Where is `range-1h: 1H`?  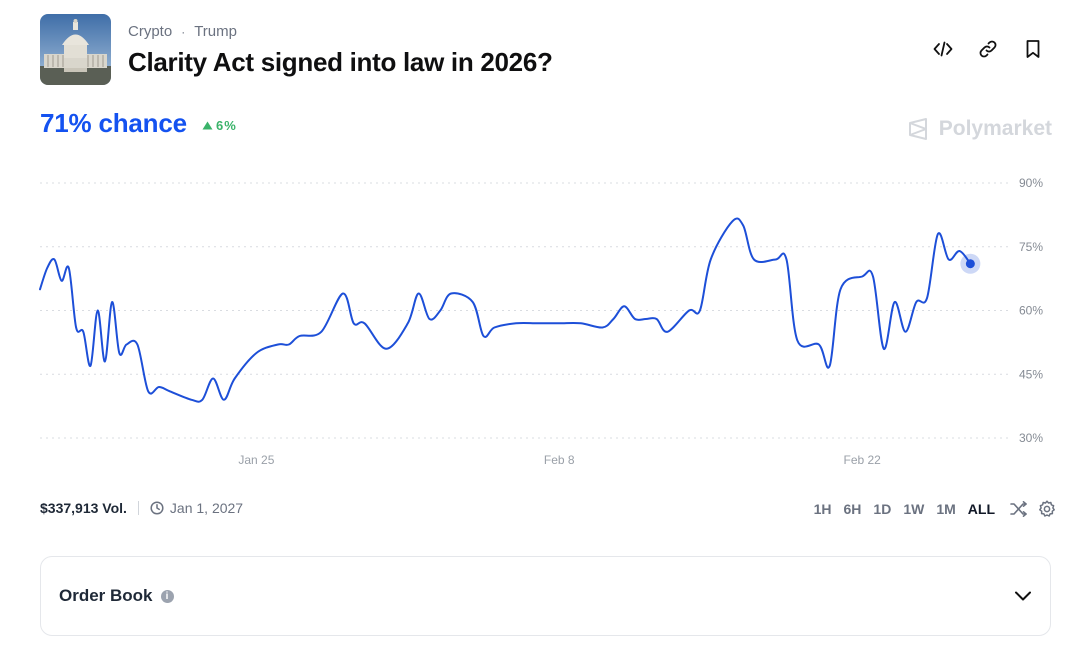 range-1h: 1H is located at coordinates (822, 509).